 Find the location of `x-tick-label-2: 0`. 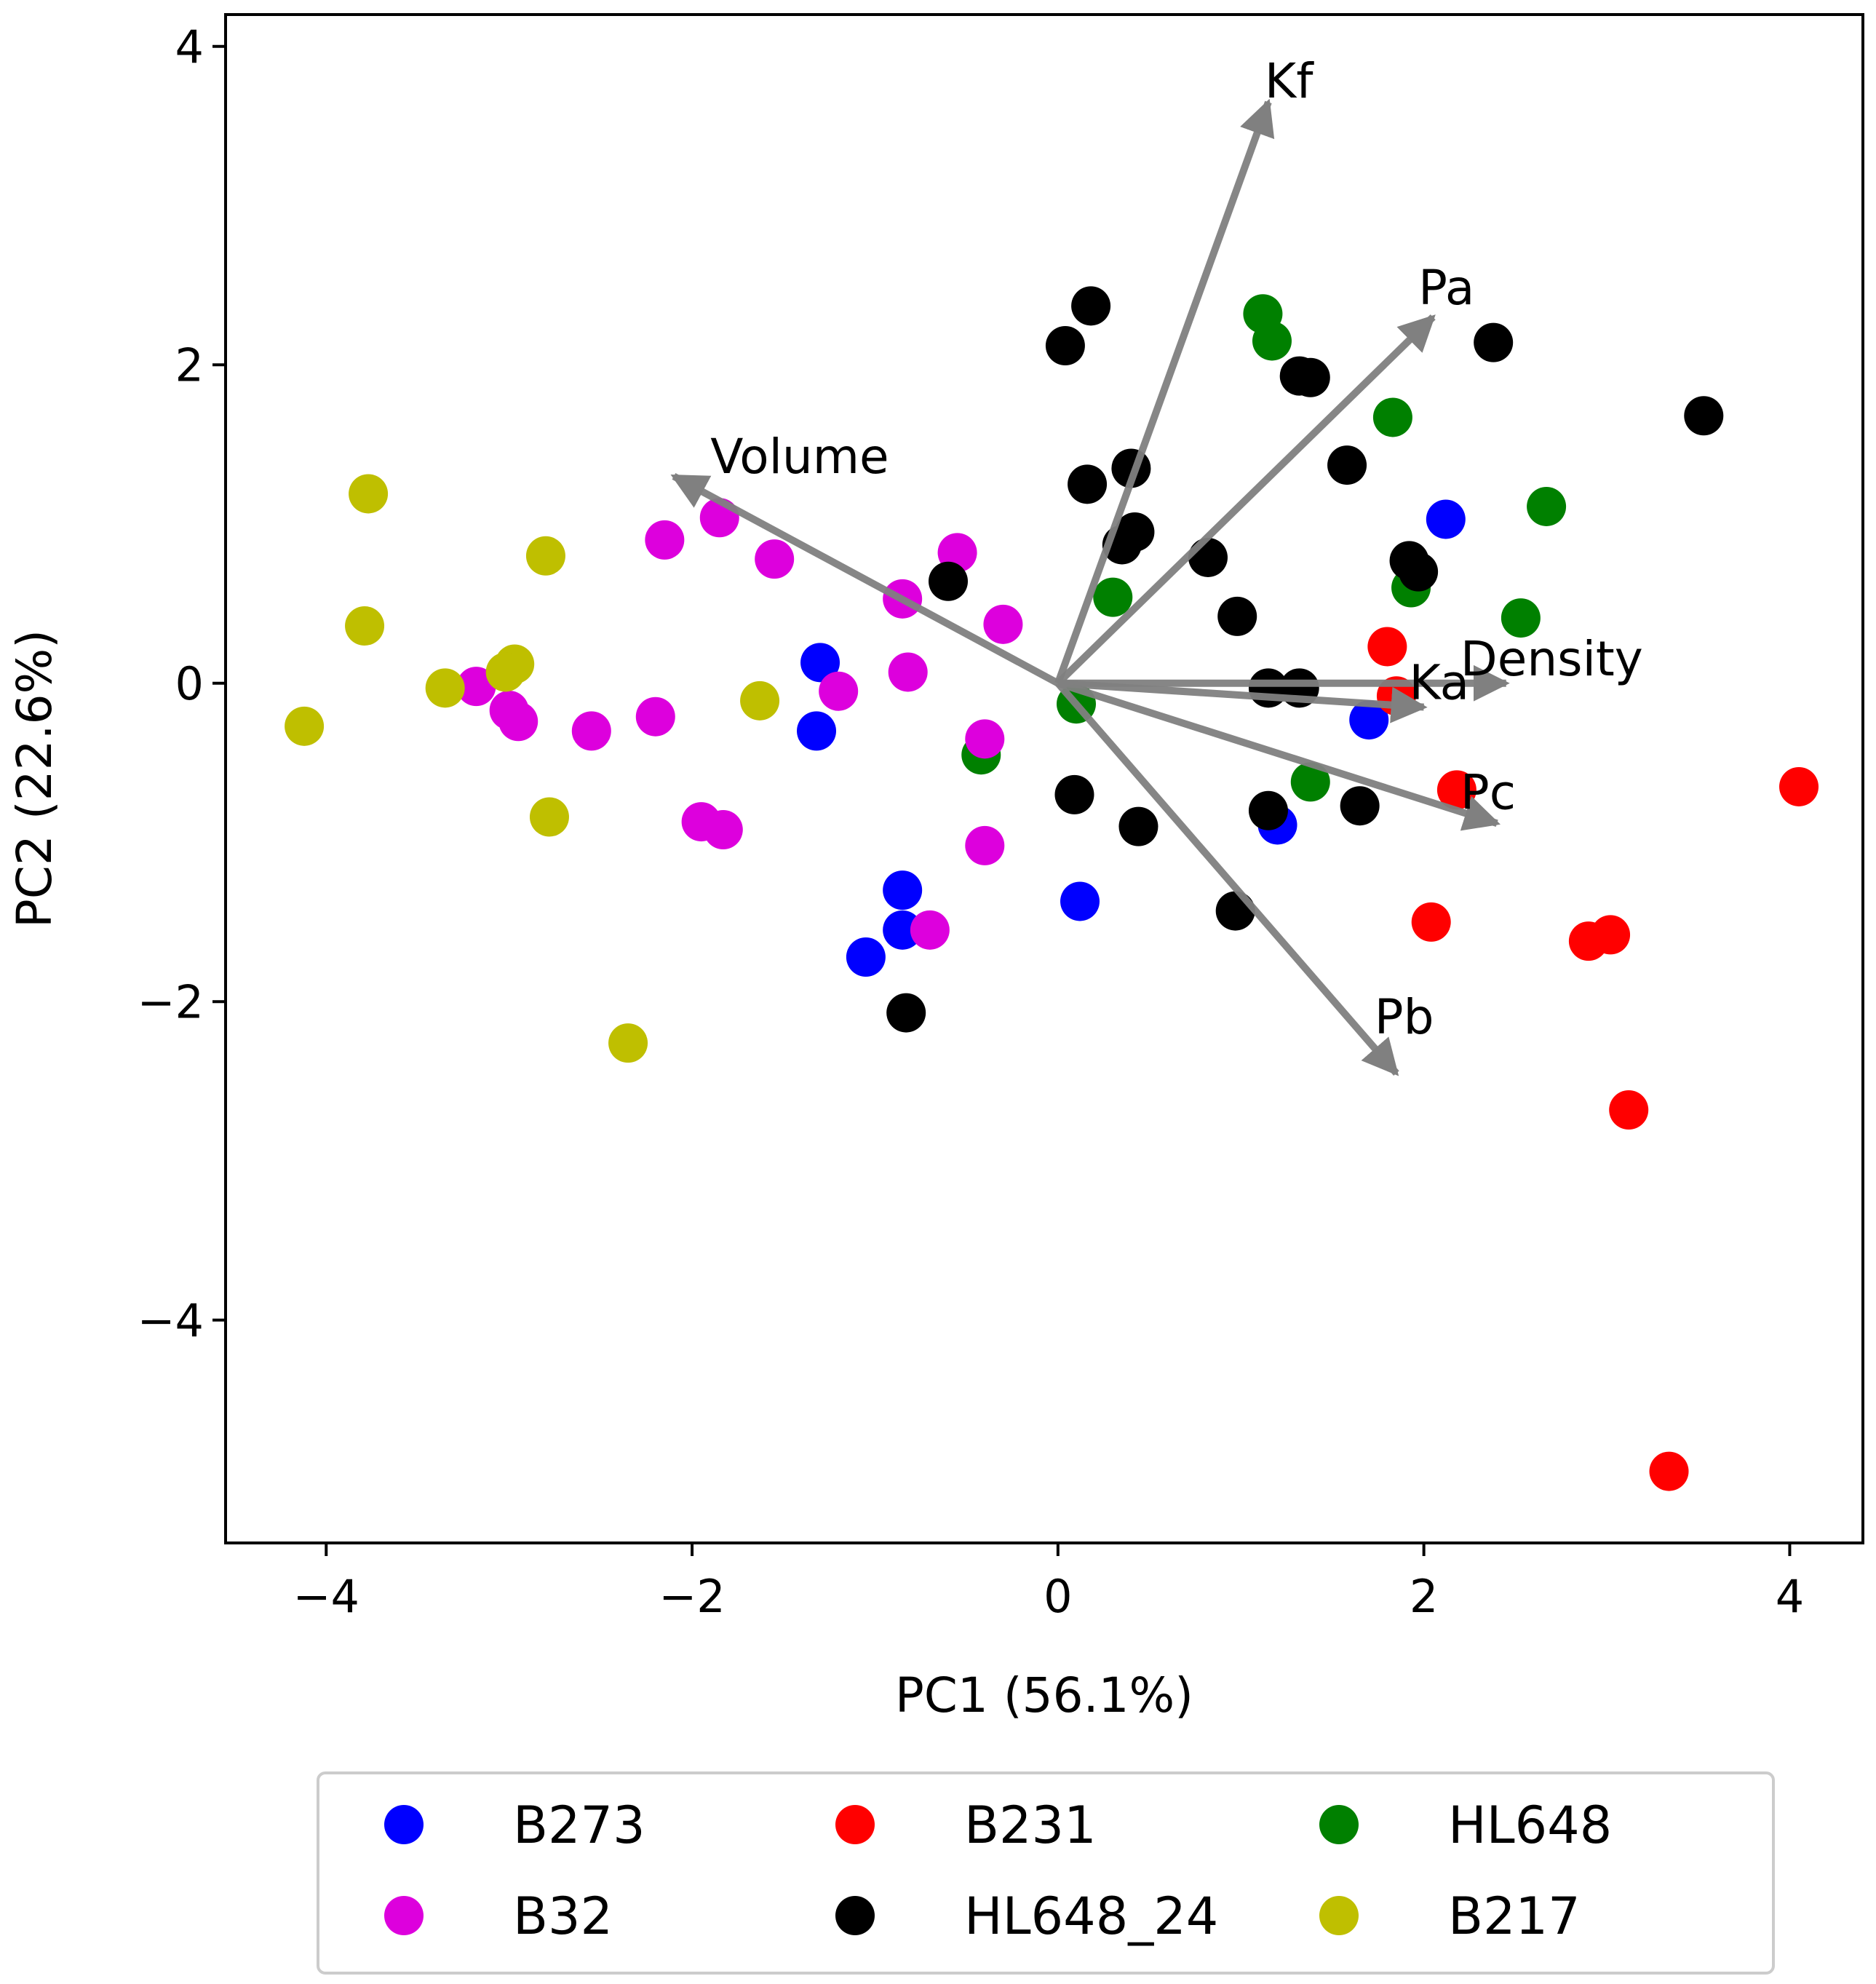

x-tick-label-2: 0 is located at coordinates (1058, 1596).